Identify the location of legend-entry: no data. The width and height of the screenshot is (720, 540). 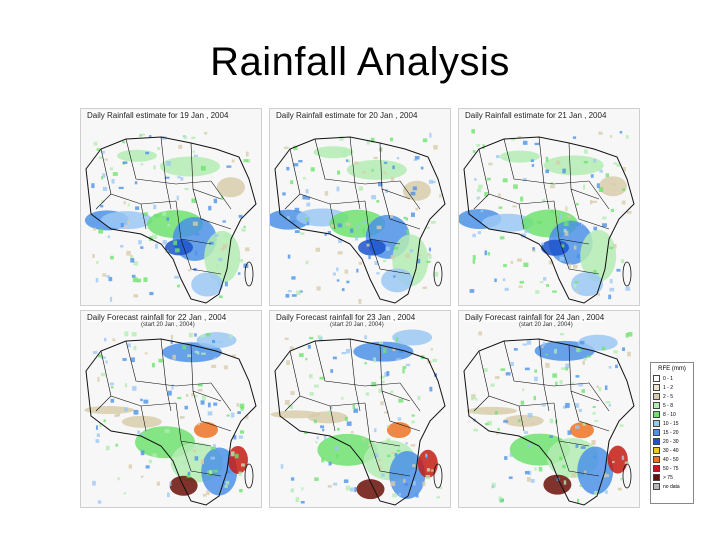
(672, 486).